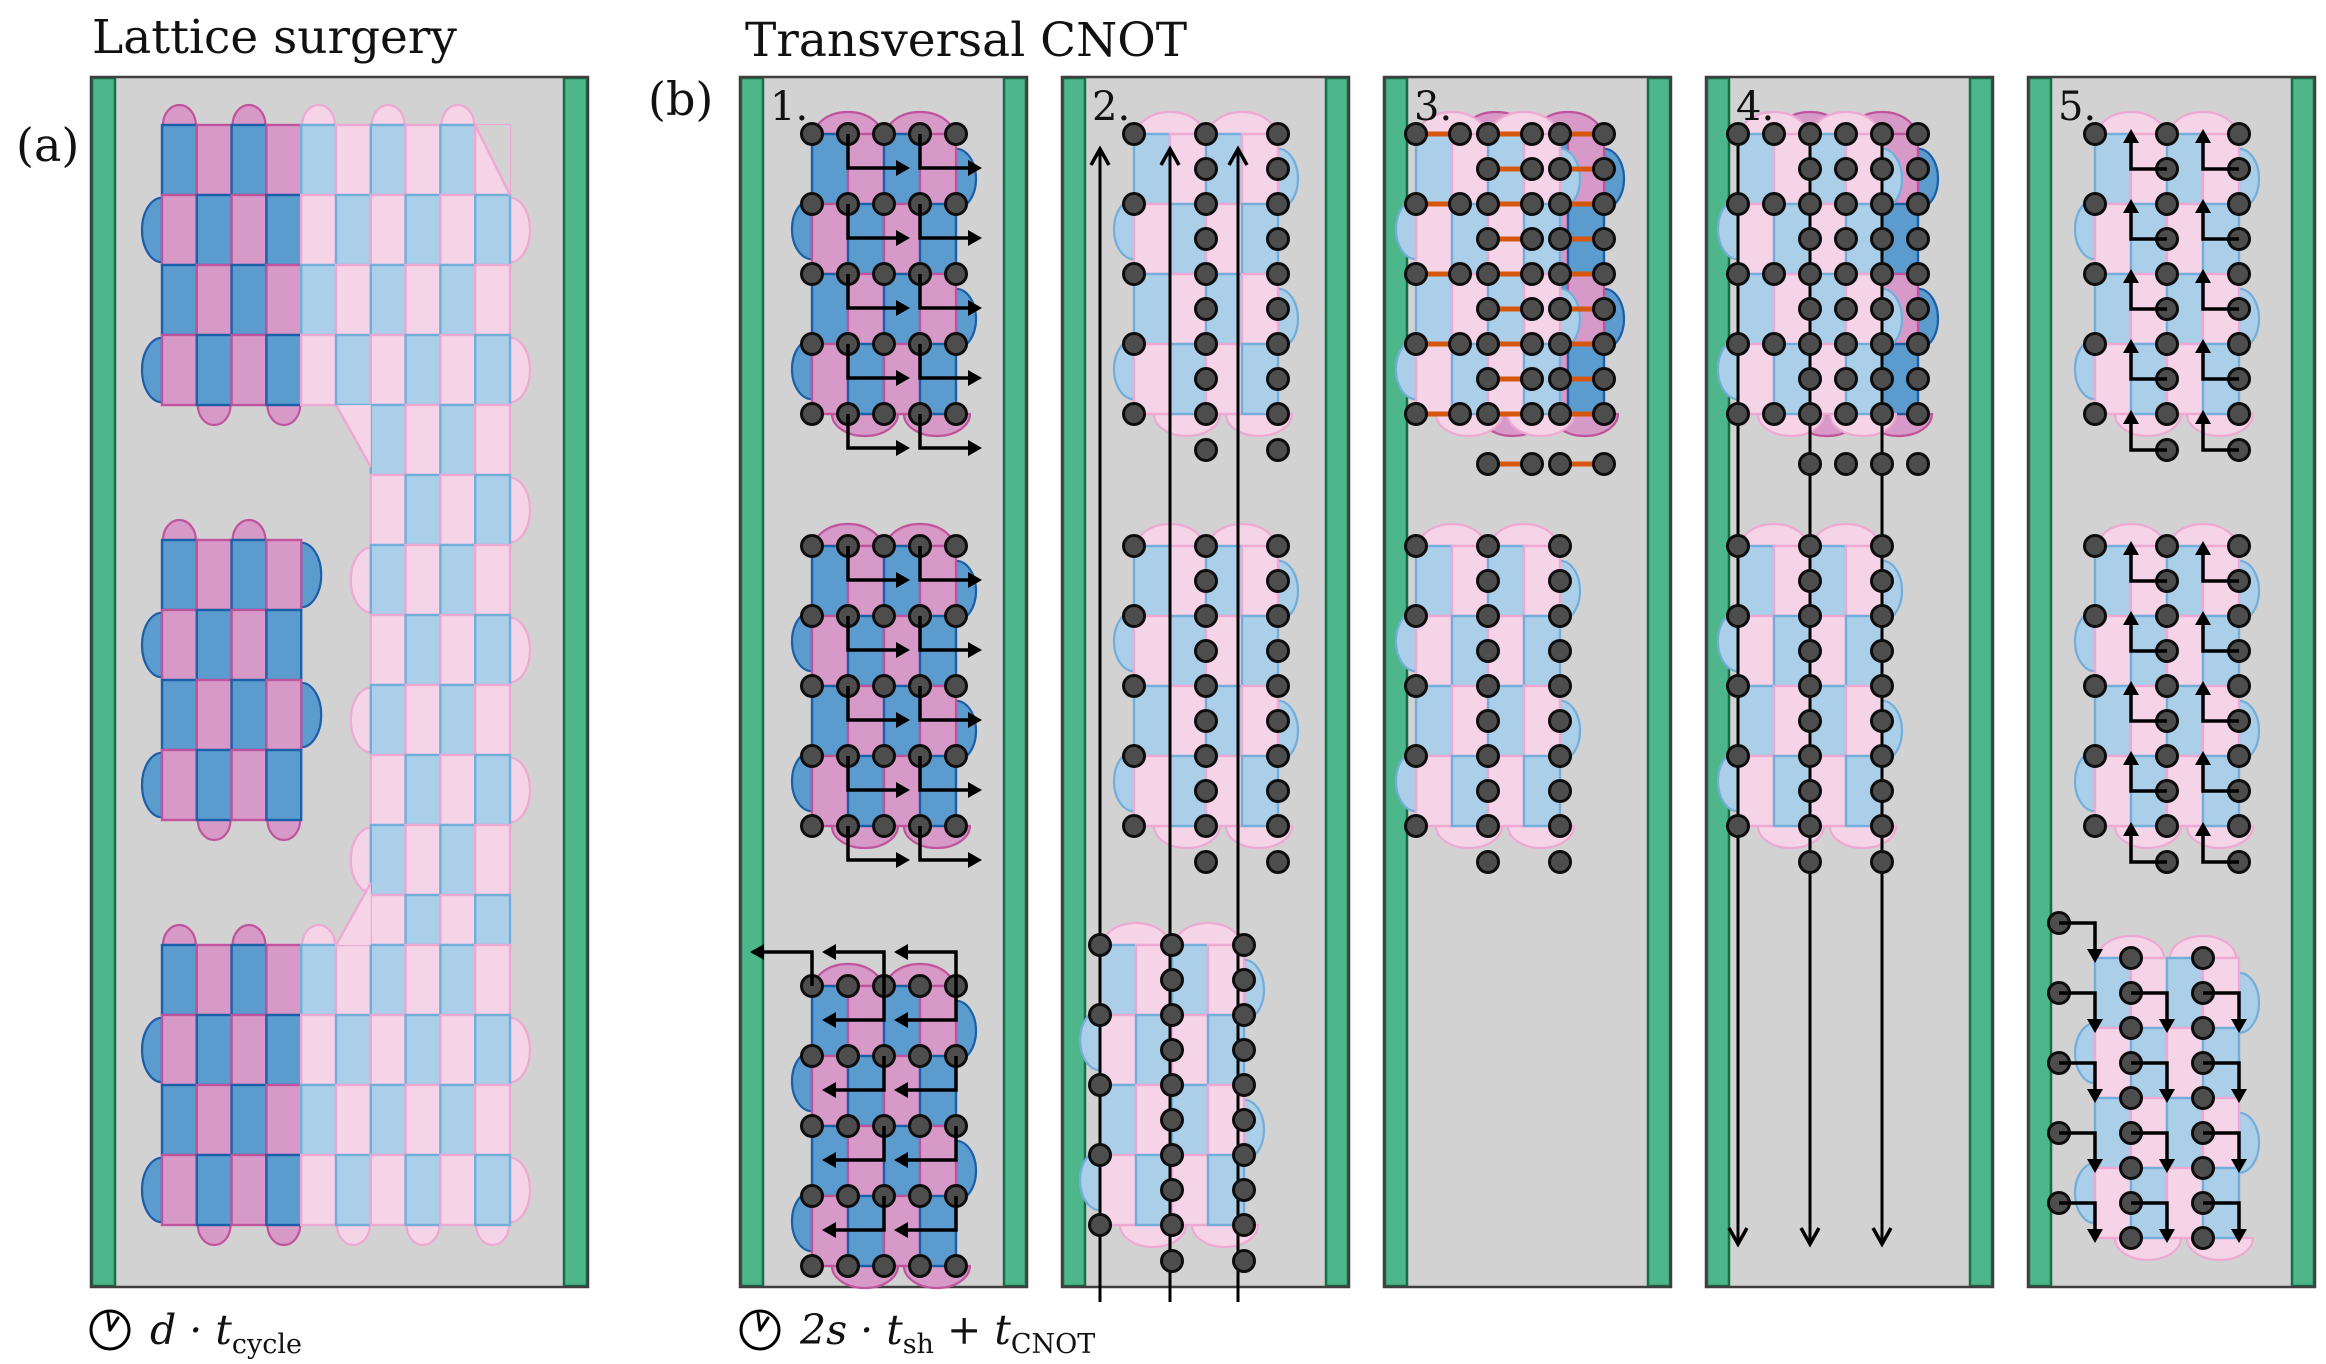  I want to click on bottom-dark, so click(221, 1085).